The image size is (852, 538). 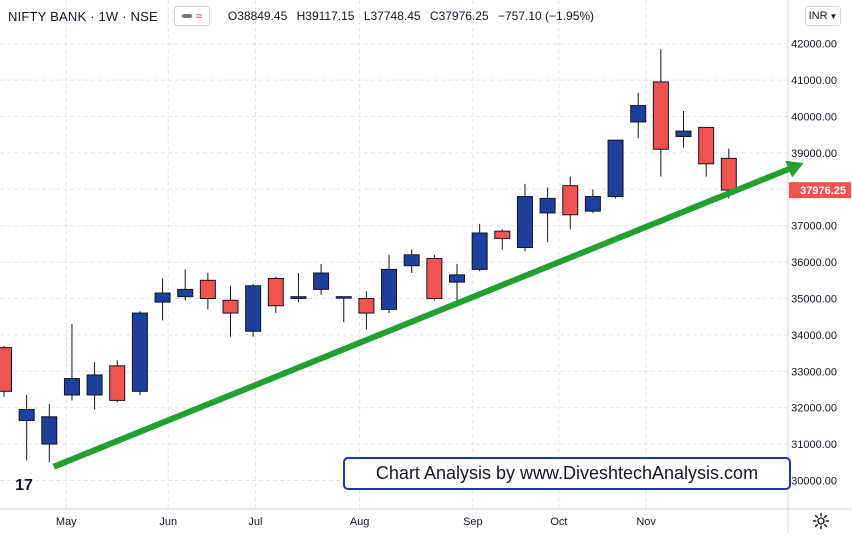 I want to click on y-tick-label: 39000.00, so click(x=814, y=154).